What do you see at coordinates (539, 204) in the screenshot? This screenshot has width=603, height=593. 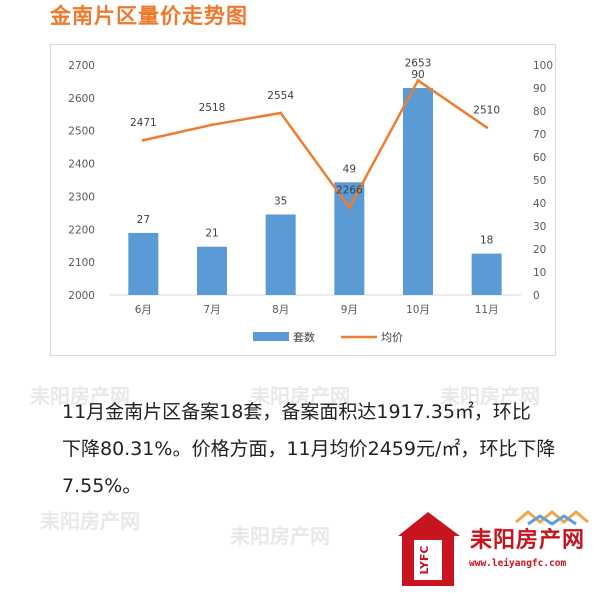 I see `right-axis-tick-label: 40` at bounding box center [539, 204].